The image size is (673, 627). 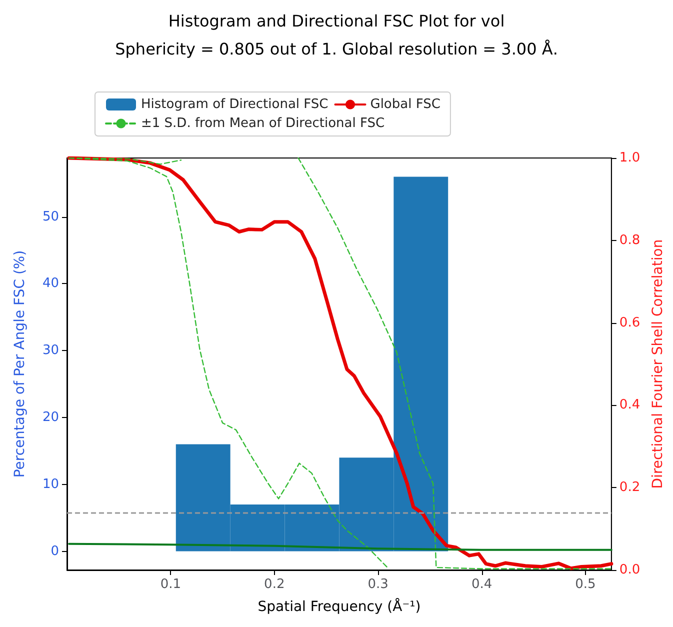 What do you see at coordinates (50, 484) in the screenshot?
I see `y-tick-label: 10` at bounding box center [50, 484].